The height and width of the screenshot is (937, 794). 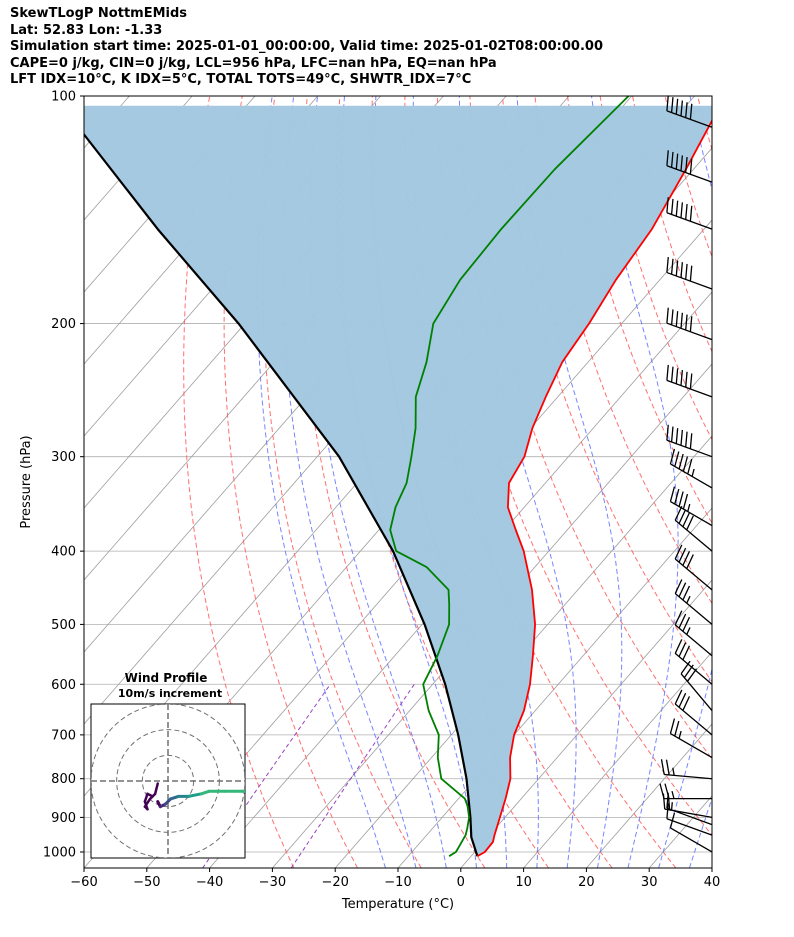 I want to click on hodograph, so click(x=168, y=781).